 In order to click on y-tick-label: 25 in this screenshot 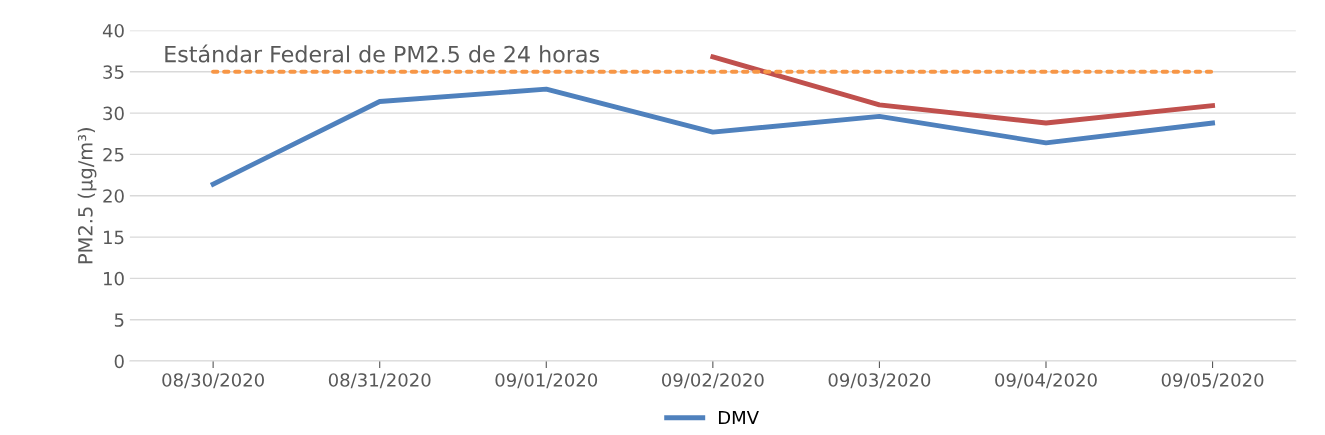, I will do `click(113, 154)`.